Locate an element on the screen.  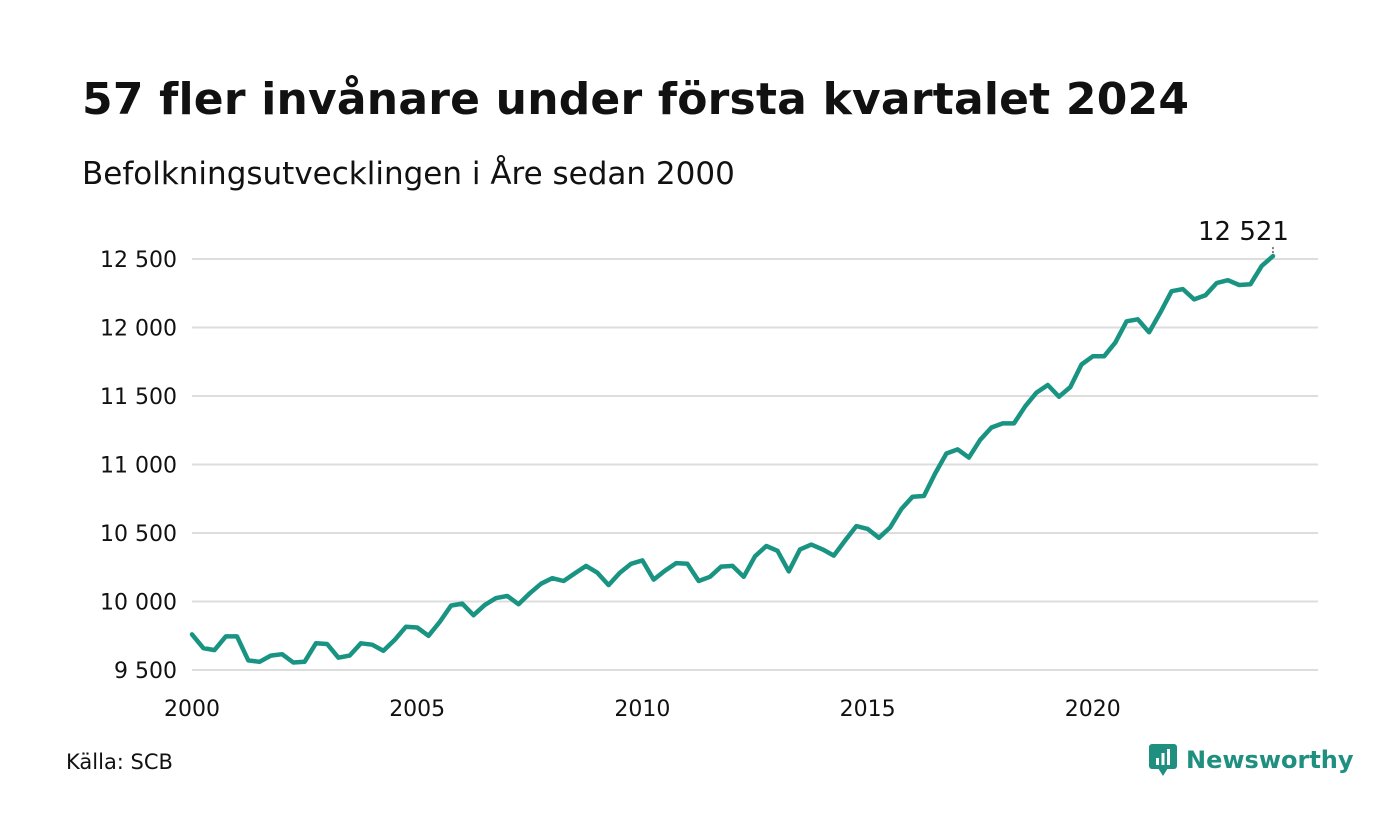
x-tick-label: 2015 is located at coordinates (868, 709).